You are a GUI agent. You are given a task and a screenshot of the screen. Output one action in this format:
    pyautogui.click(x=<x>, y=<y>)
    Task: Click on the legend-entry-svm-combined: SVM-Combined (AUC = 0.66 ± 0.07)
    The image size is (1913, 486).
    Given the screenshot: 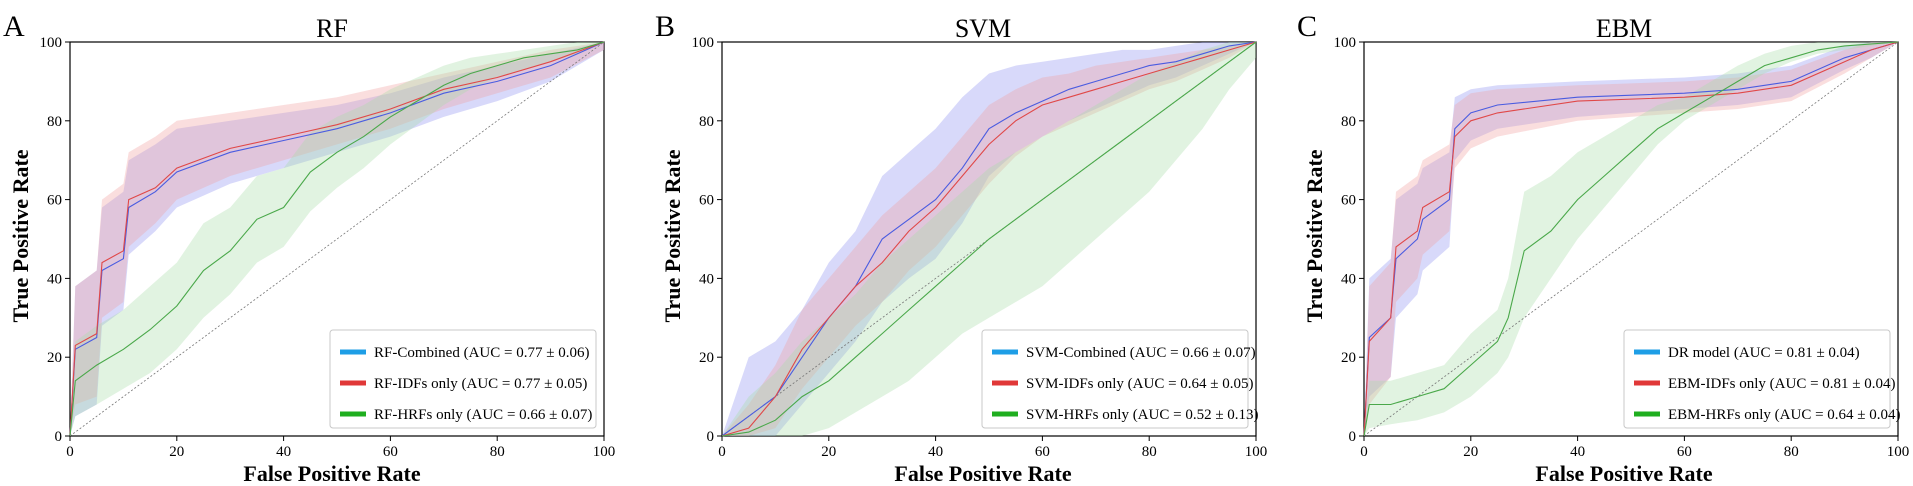 What is the action you would take?
    pyautogui.click(x=1141, y=353)
    